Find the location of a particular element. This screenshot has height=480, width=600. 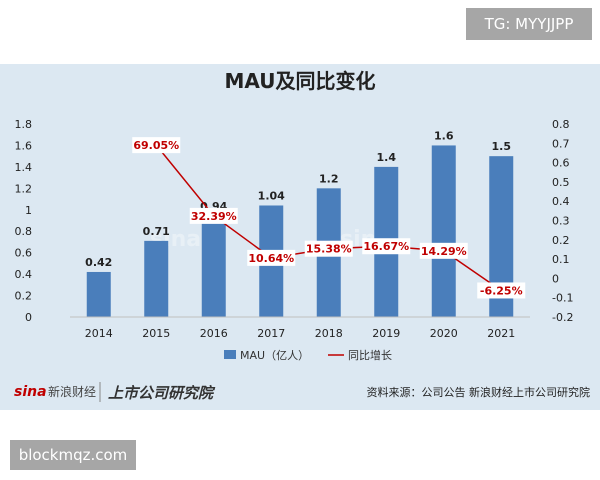

left-tick-label: 0.4 is located at coordinates (24, 274).